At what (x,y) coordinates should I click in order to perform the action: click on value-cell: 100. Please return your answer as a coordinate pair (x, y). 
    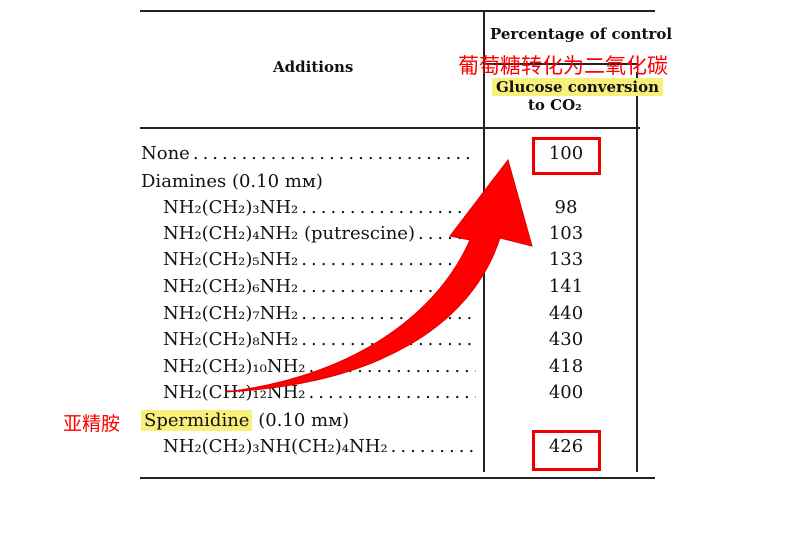
    Looking at the image, I should click on (566, 153).